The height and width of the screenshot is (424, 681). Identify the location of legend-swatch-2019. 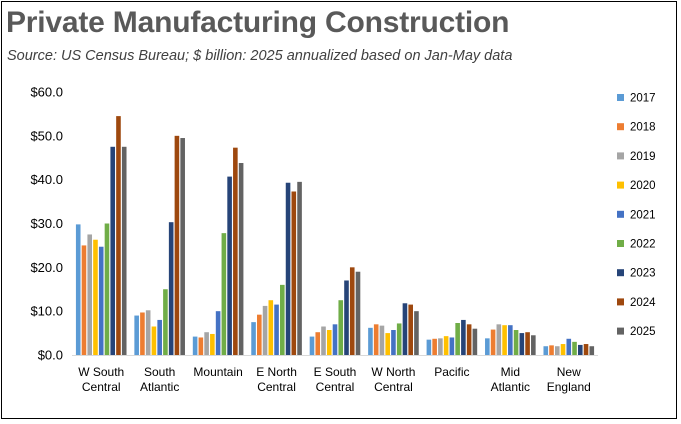
(620, 156).